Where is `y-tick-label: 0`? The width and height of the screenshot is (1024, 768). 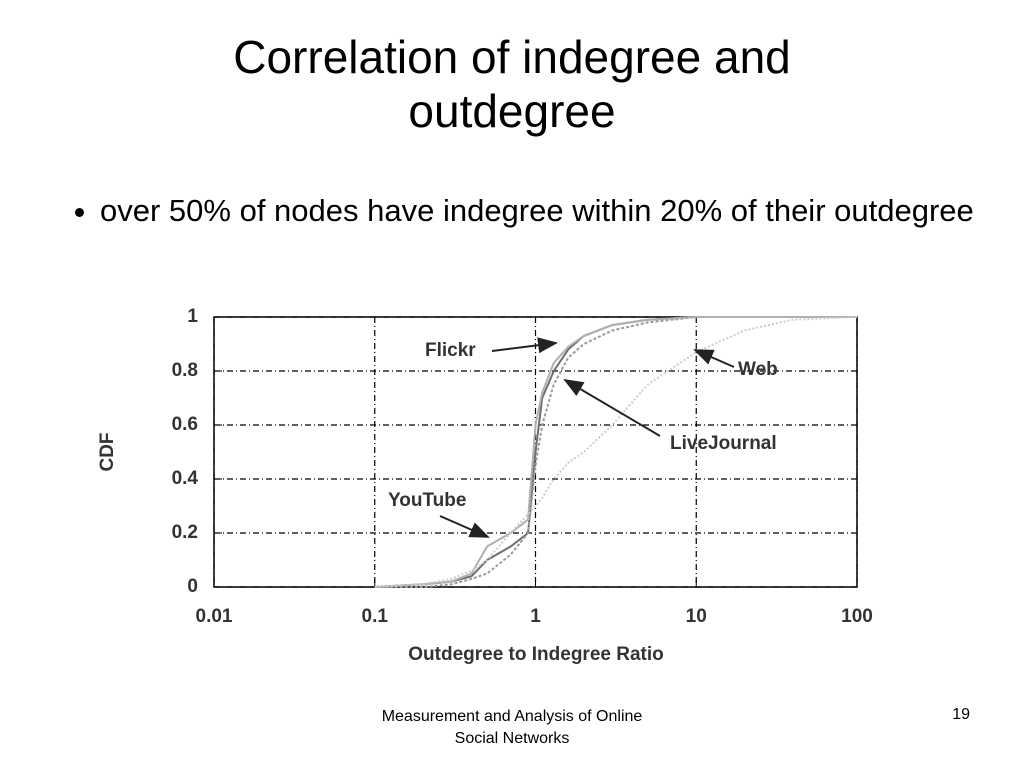
y-tick-label: 0 is located at coordinates (192, 586).